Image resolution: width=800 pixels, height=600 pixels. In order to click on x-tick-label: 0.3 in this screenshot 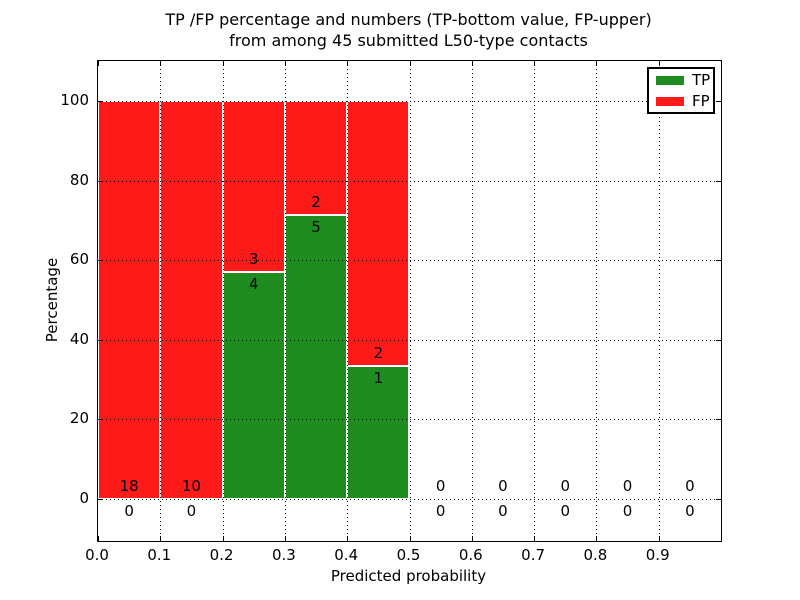, I will do `click(283, 555)`.